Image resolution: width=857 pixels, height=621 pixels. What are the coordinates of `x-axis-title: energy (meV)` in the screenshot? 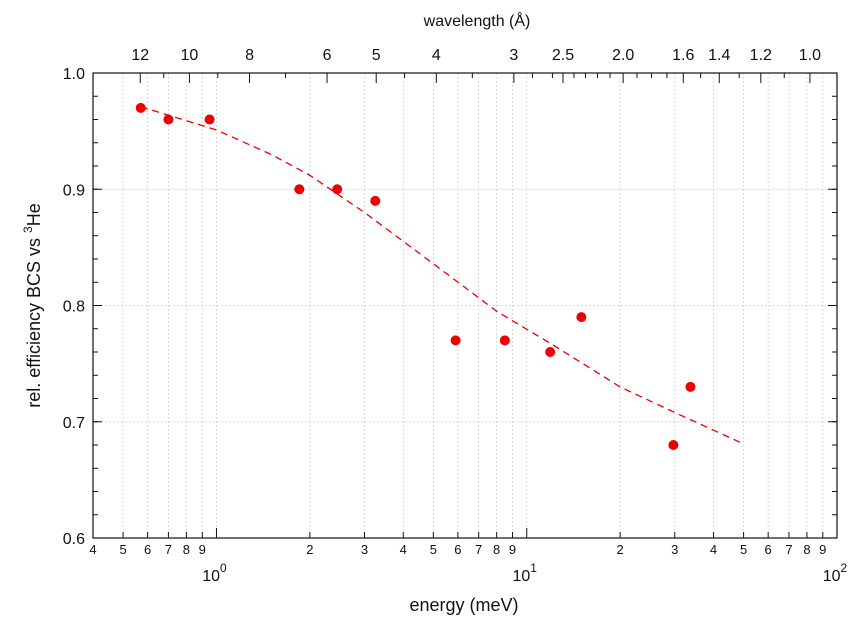 It's located at (463, 605).